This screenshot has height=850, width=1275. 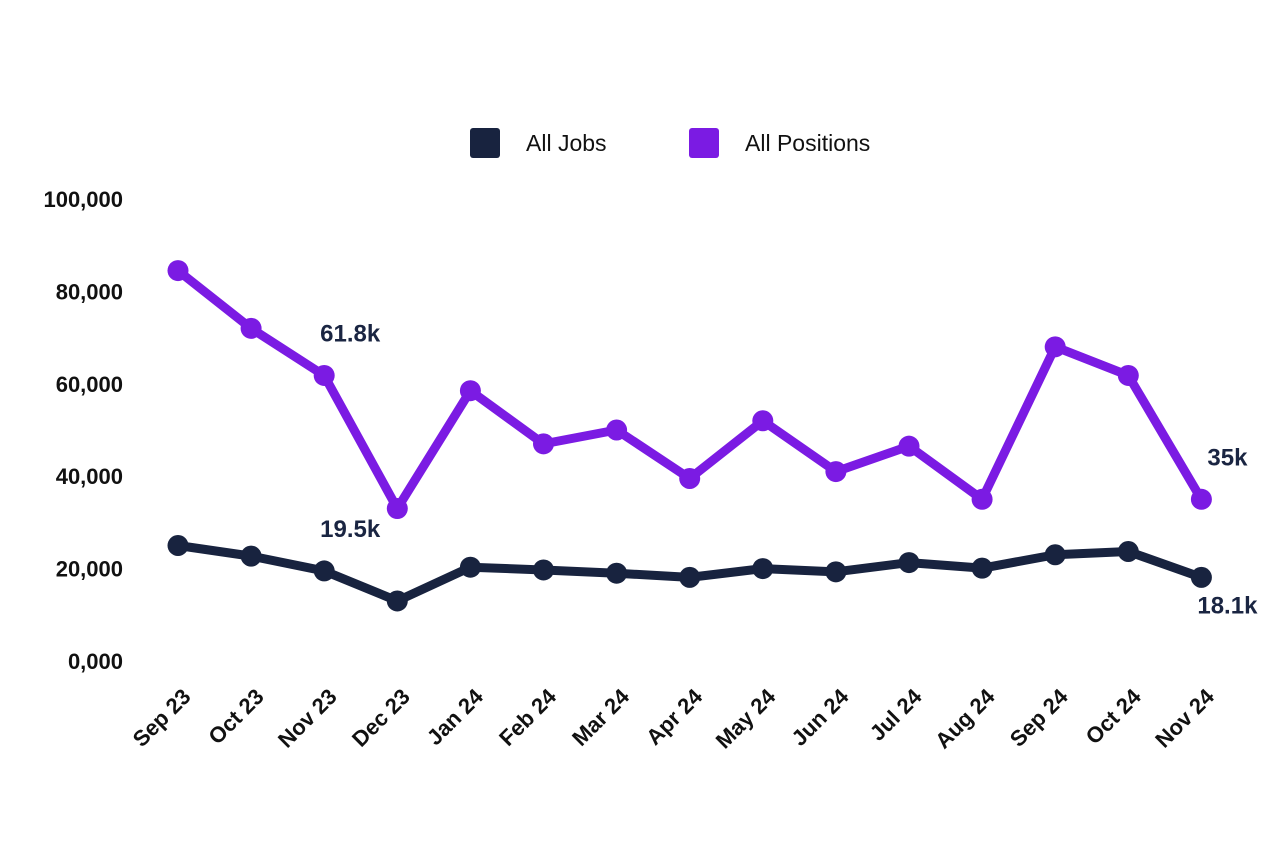 I want to click on data-label: 61.8k, so click(x=350, y=333).